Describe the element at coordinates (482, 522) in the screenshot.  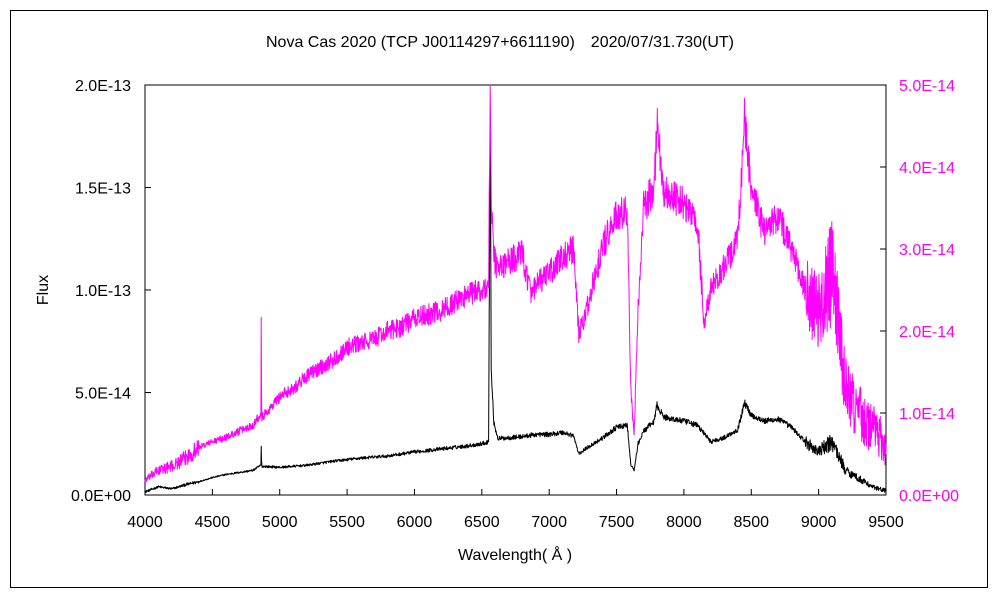
I see `x-tick-label: 6500` at that location.